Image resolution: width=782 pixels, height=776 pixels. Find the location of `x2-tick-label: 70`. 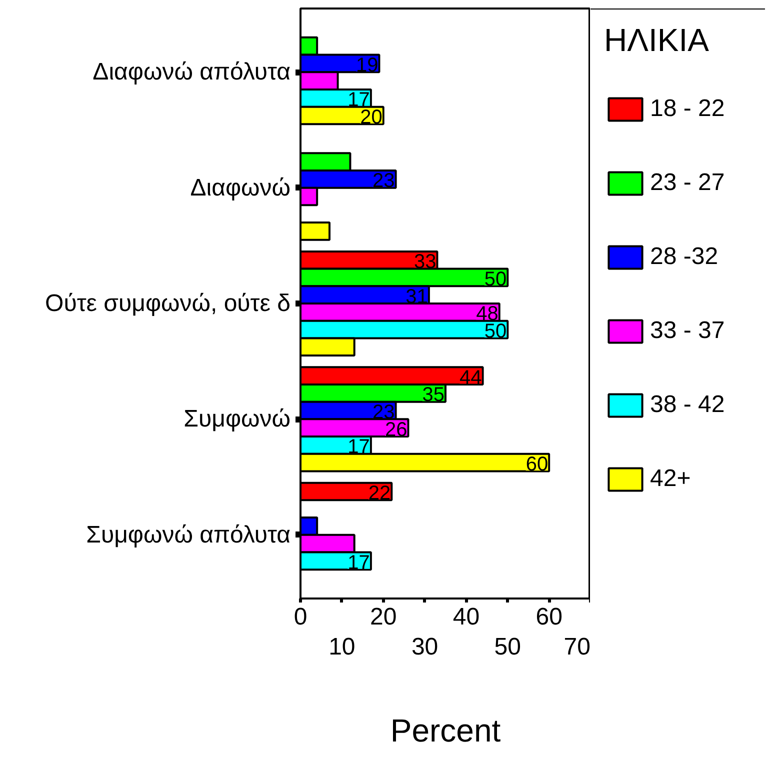

x2-tick-label: 70 is located at coordinates (577, 647).